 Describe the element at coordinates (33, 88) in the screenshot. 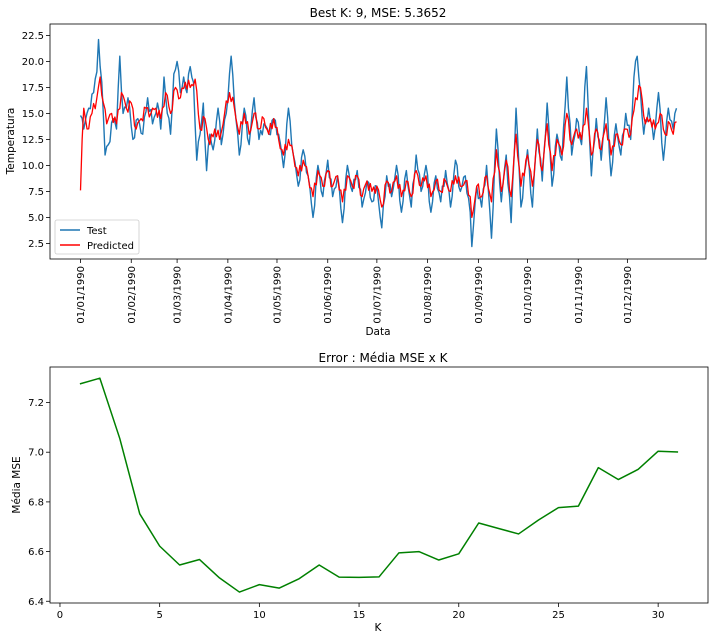

I see `y-tick-label: 17.5` at that location.